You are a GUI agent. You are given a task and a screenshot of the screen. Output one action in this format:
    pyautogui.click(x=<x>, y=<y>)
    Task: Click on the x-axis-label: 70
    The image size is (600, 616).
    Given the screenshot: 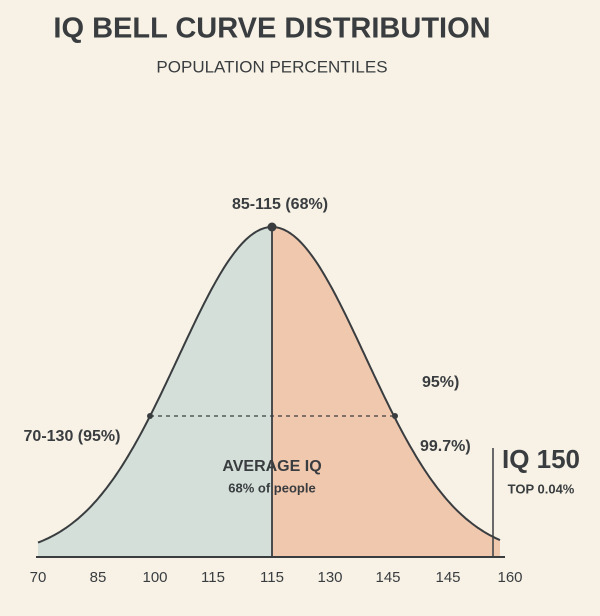 What is the action you would take?
    pyautogui.click(x=38, y=577)
    